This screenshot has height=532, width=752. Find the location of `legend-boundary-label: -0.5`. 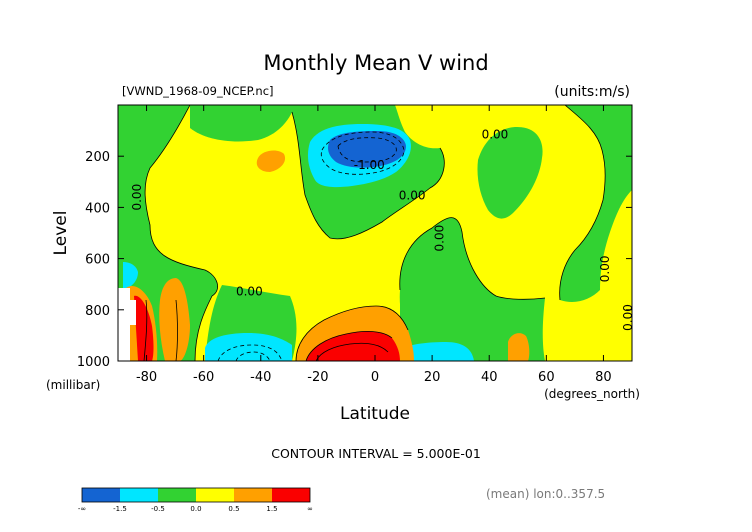

legend-boundary-label: -0.5 is located at coordinates (158, 509).